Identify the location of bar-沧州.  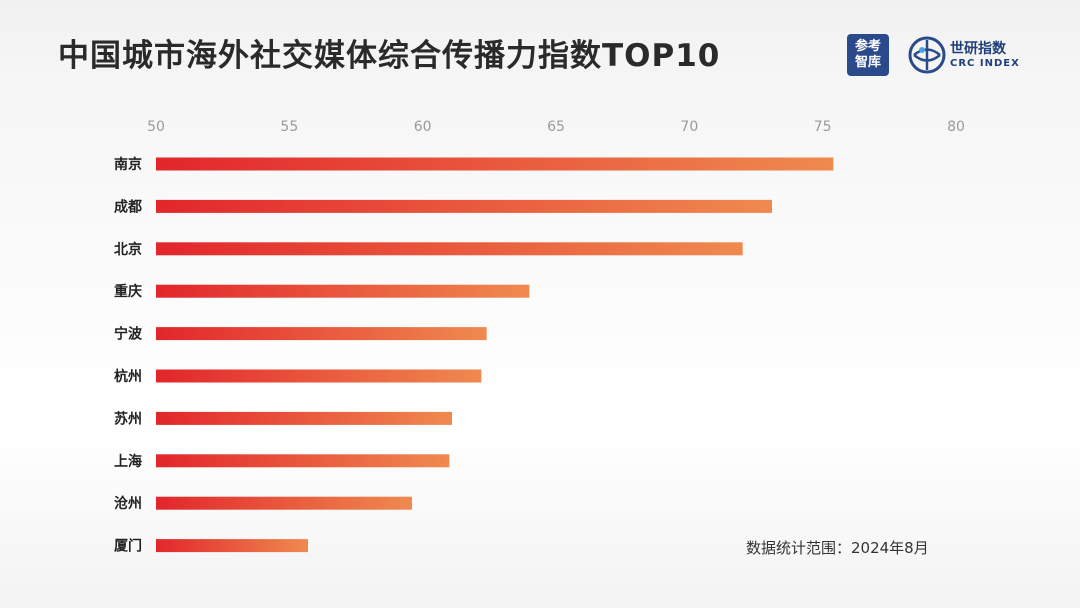
(284, 503).